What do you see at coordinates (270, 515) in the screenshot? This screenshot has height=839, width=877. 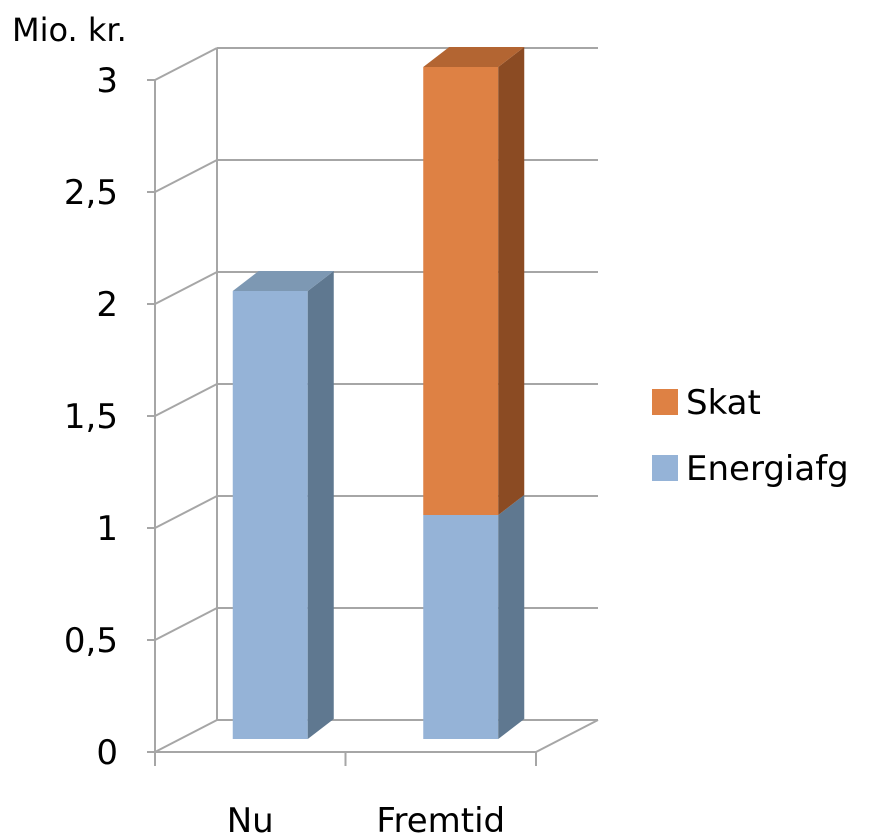 I see `bar-Energiafg-Nu` at bounding box center [270, 515].